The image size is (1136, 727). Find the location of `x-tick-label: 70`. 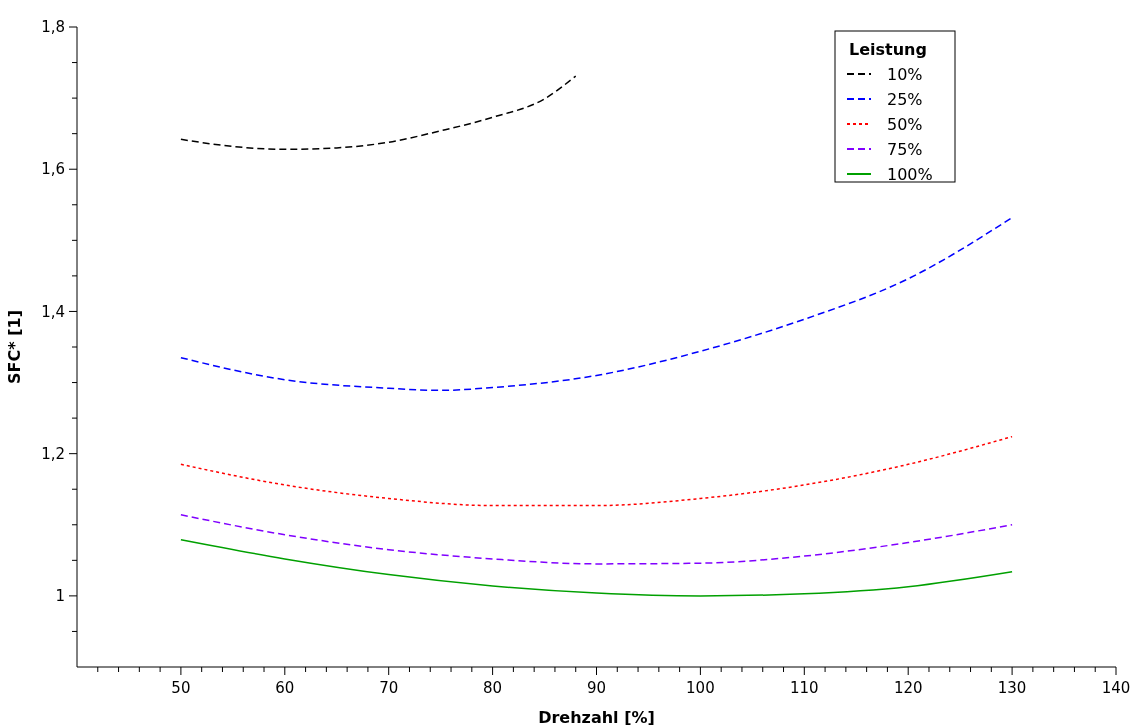

x-tick-label: 70 is located at coordinates (389, 688).